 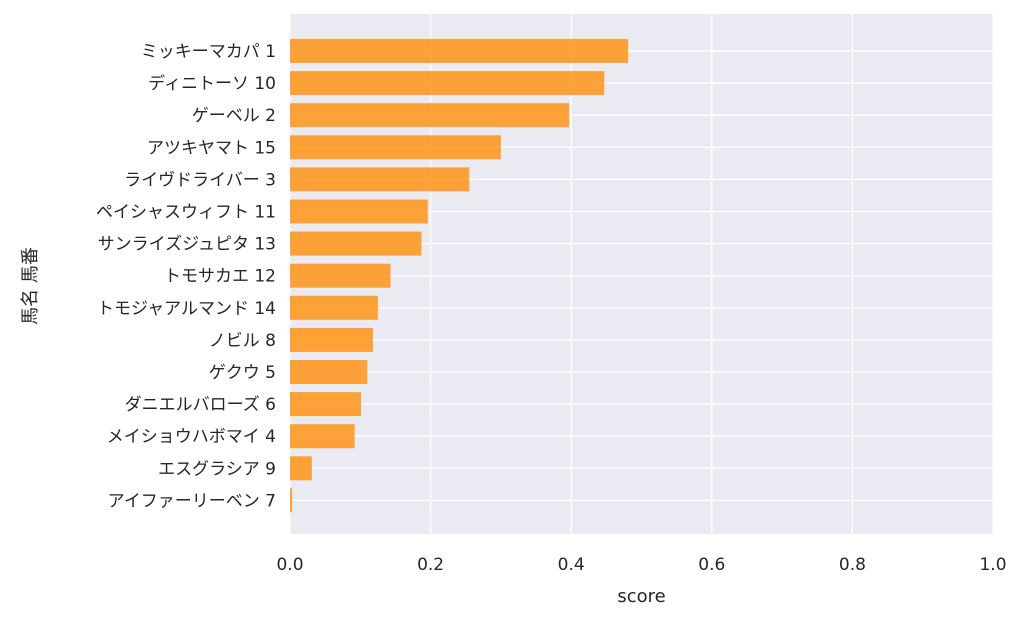 What do you see at coordinates (242, 373) in the screenshot?
I see `category-label: ゲクウ 5` at bounding box center [242, 373].